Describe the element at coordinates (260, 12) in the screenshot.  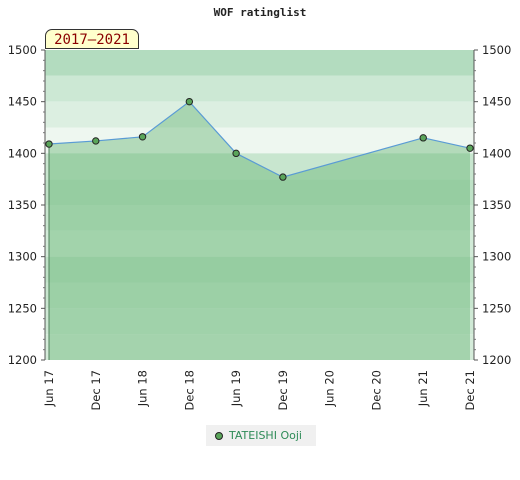
I see `chart-title: WOF ratinglist` at that location.